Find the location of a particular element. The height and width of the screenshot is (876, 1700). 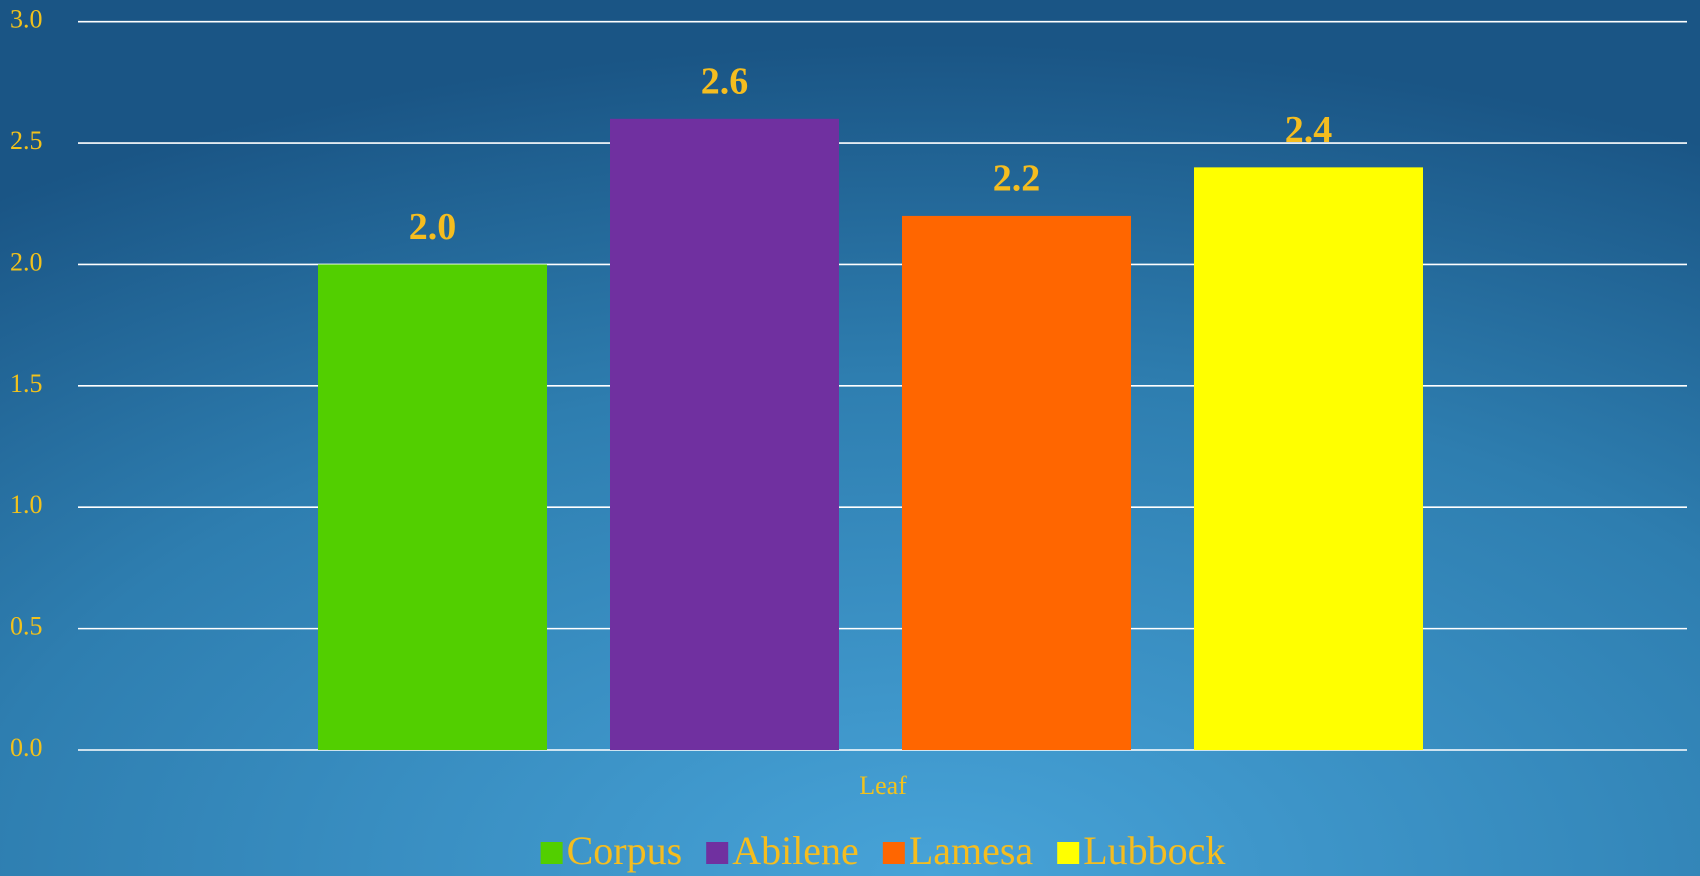

y-tick-label: 2.5 is located at coordinates (26, 140).